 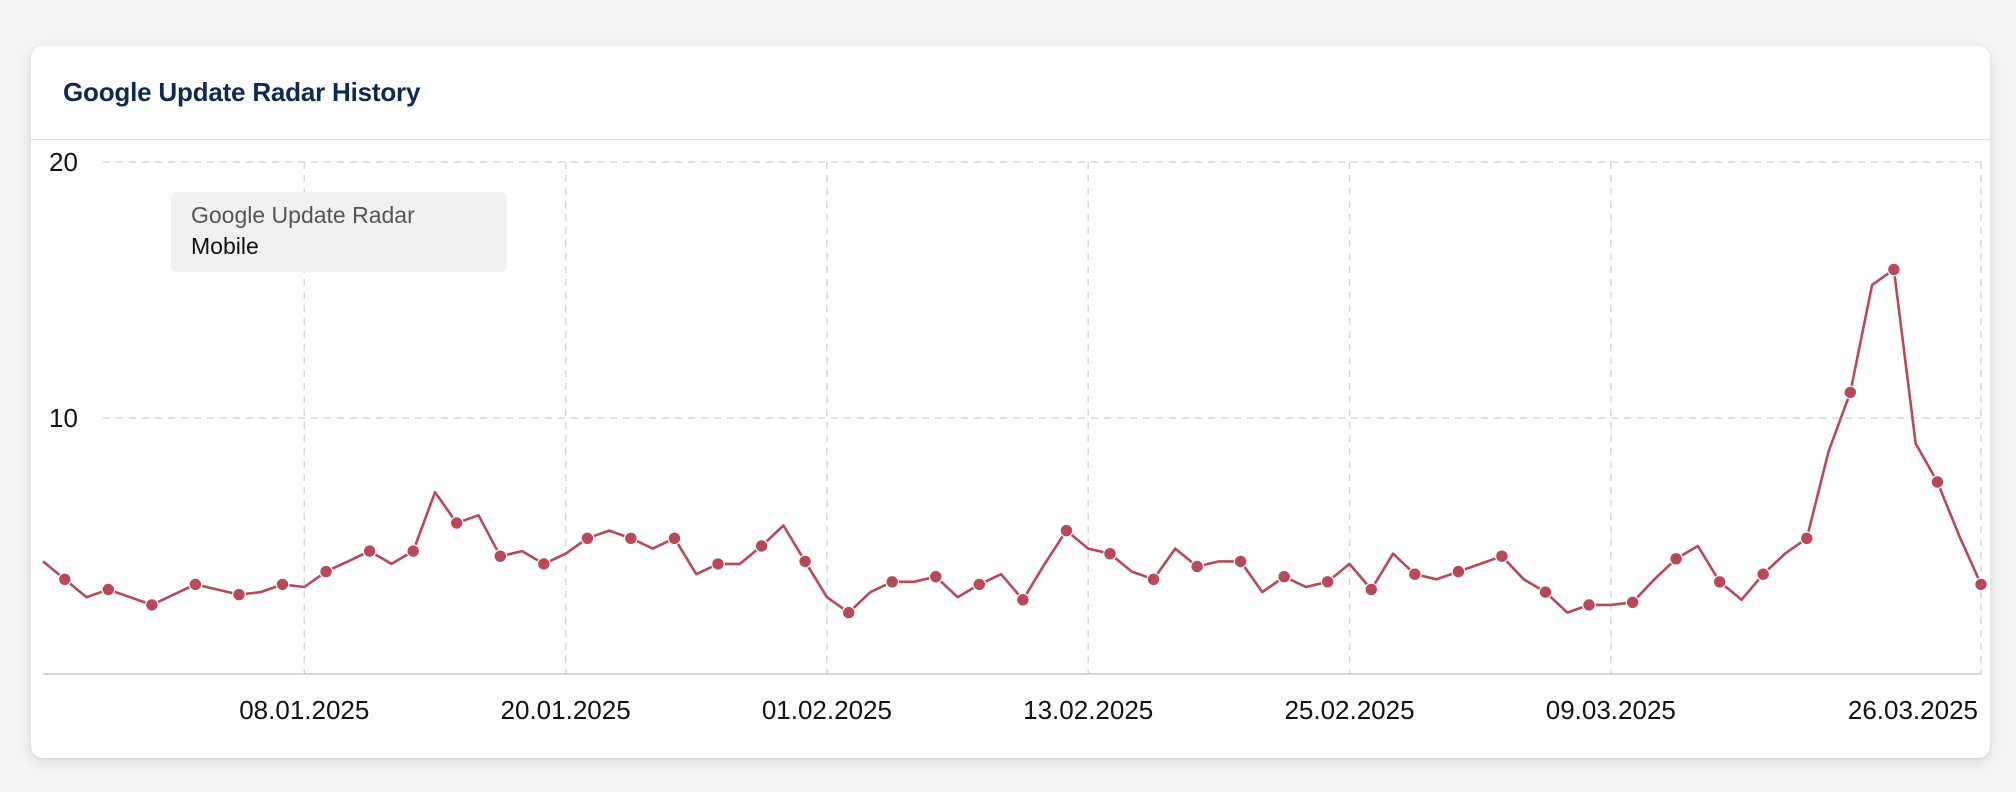 I want to click on x-tick-label: 09.03.2025, so click(x=1611, y=710).